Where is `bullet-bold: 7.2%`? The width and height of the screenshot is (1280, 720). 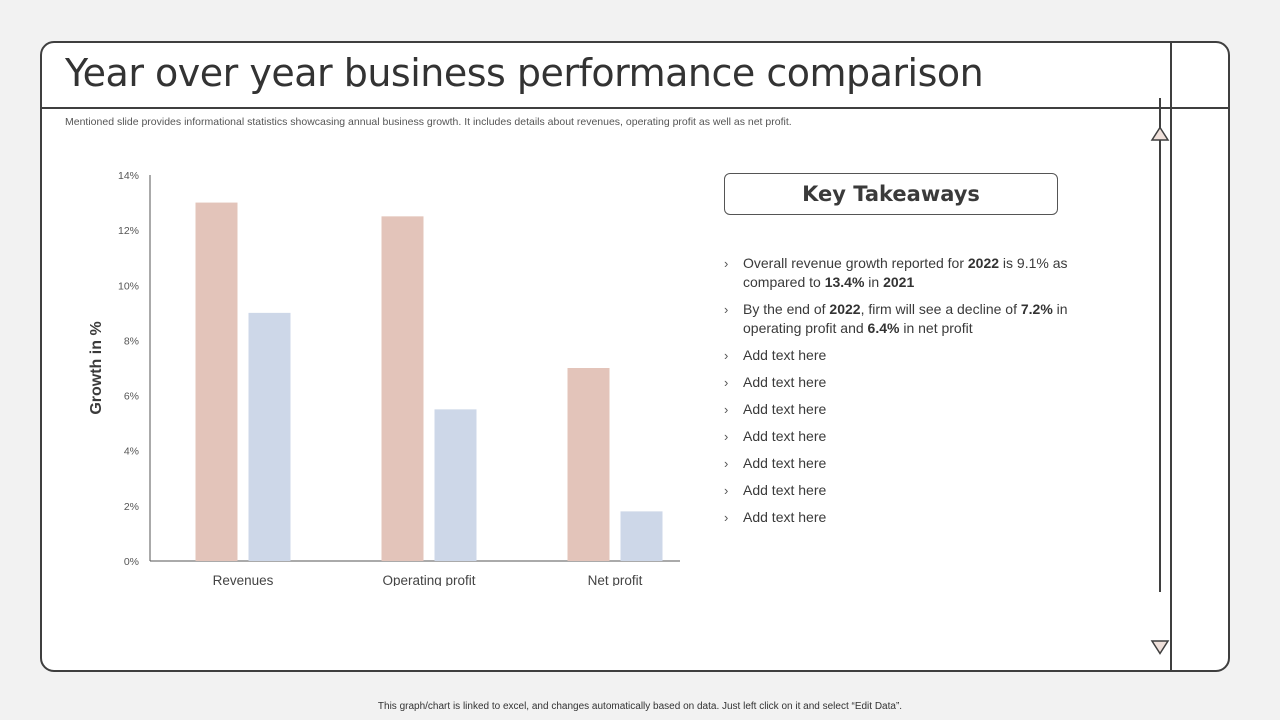 bullet-bold: 7.2% is located at coordinates (1036, 309).